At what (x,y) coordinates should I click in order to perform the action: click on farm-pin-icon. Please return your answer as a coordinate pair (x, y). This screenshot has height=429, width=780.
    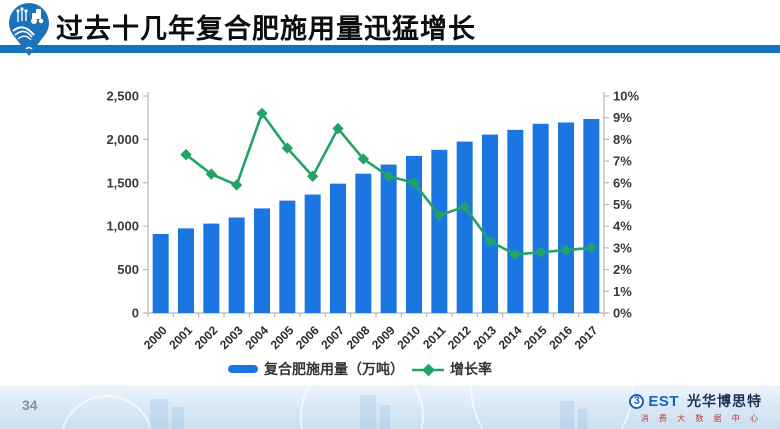
    Looking at the image, I should click on (29, 30).